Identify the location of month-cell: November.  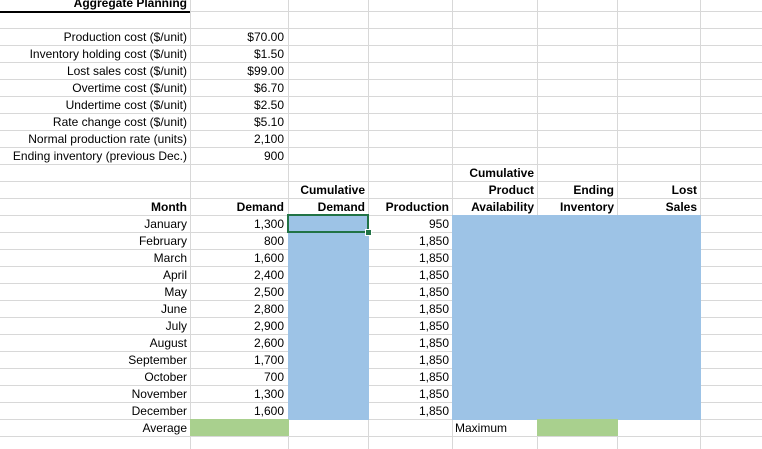
(159, 394).